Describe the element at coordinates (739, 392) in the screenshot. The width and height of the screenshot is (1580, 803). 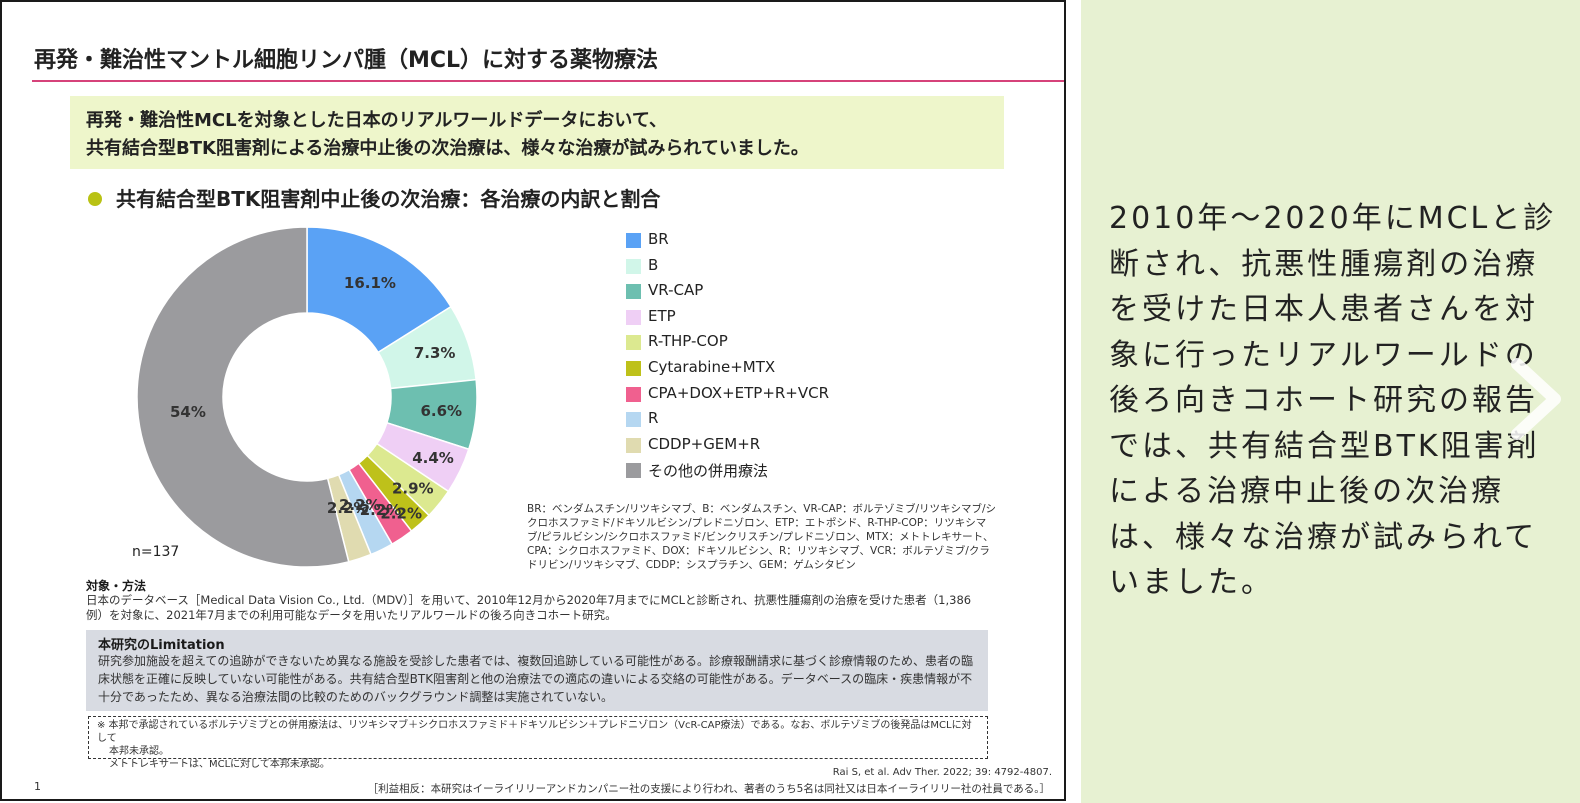
I see `legend-label: CPA+DOX+ETP+R+VCR` at that location.